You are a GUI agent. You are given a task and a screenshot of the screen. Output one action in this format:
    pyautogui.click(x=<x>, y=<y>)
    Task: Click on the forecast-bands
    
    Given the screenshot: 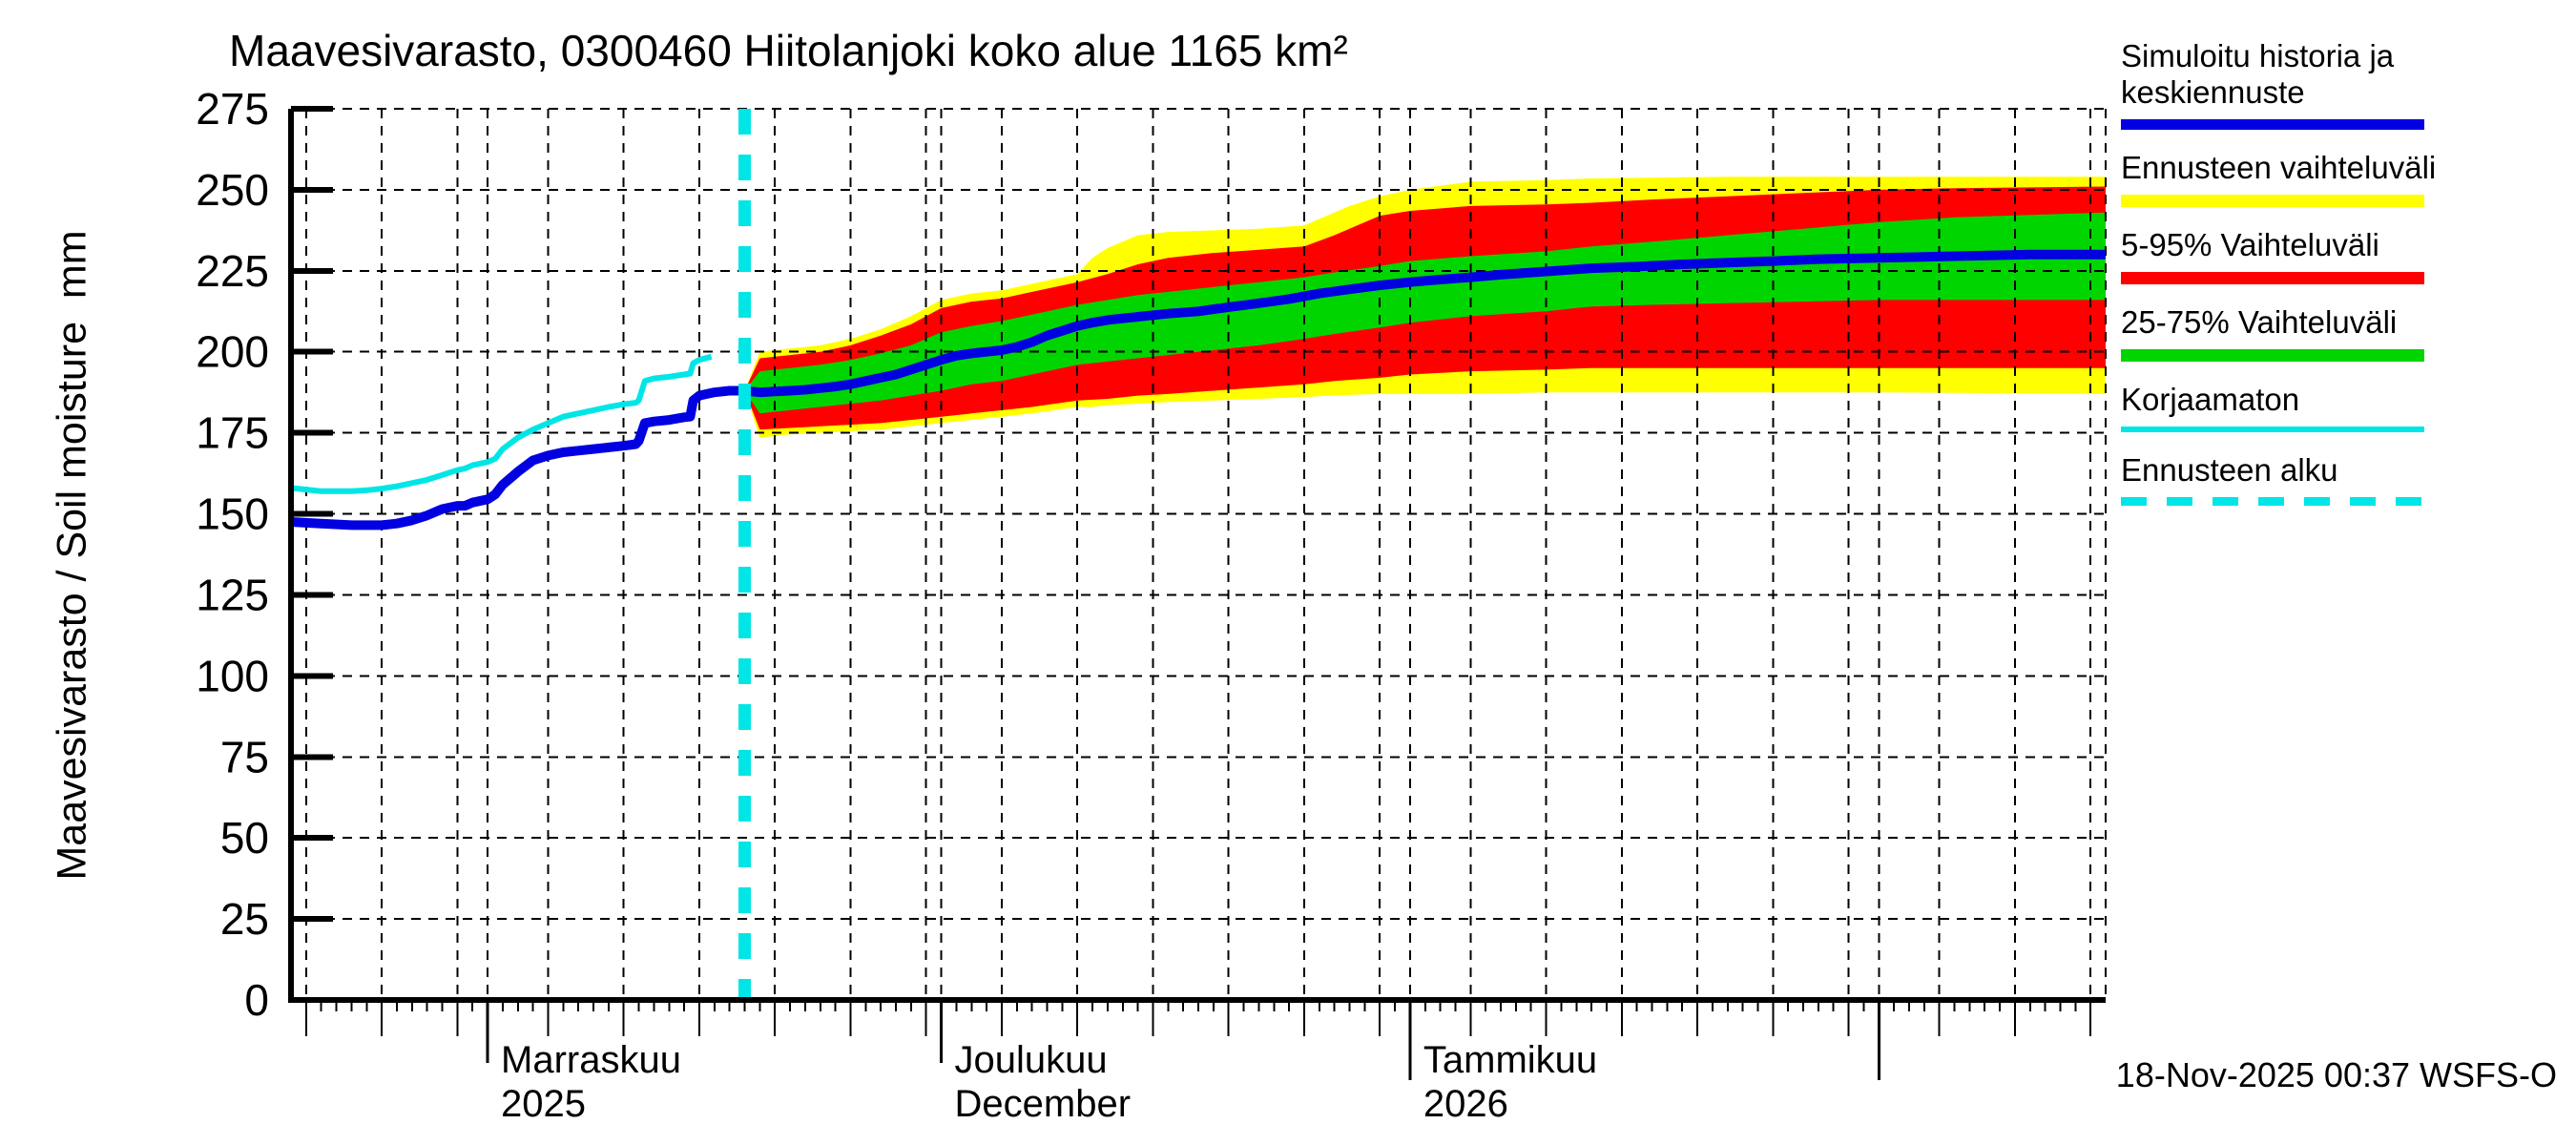 What is the action you would take?
    pyautogui.click(x=1425, y=308)
    